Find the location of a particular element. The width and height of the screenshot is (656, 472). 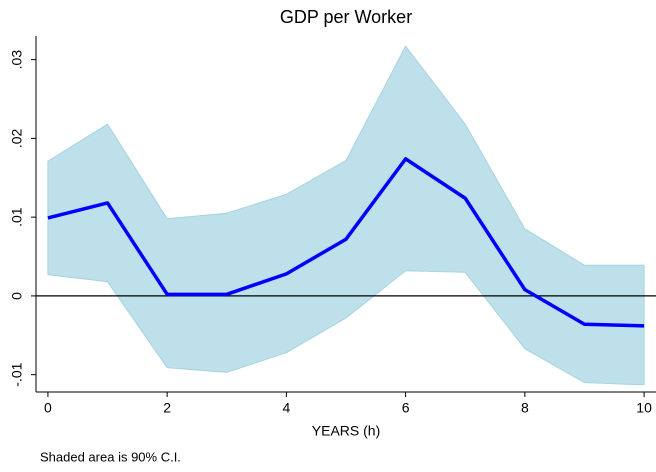

y-tick-label: .03 is located at coordinates (17, 60).